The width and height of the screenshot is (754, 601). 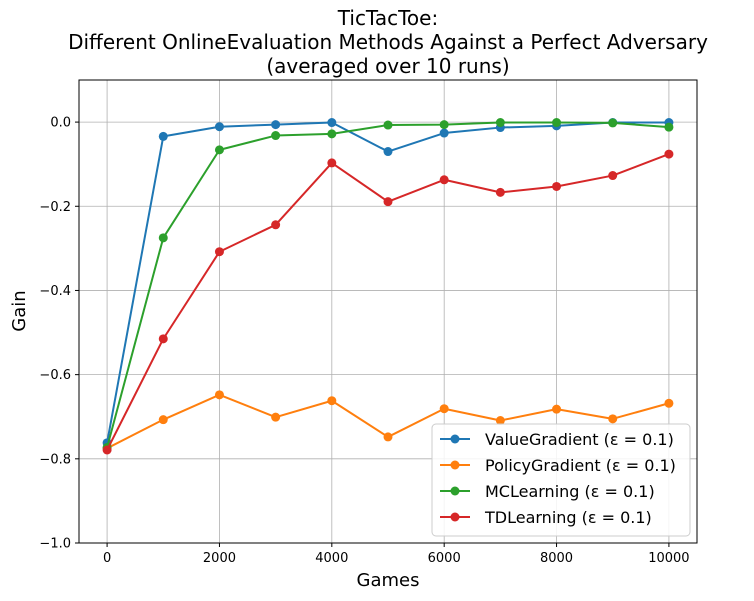 I want to click on legend-entry: TDLearning (ε = 0.1), so click(x=546, y=517).